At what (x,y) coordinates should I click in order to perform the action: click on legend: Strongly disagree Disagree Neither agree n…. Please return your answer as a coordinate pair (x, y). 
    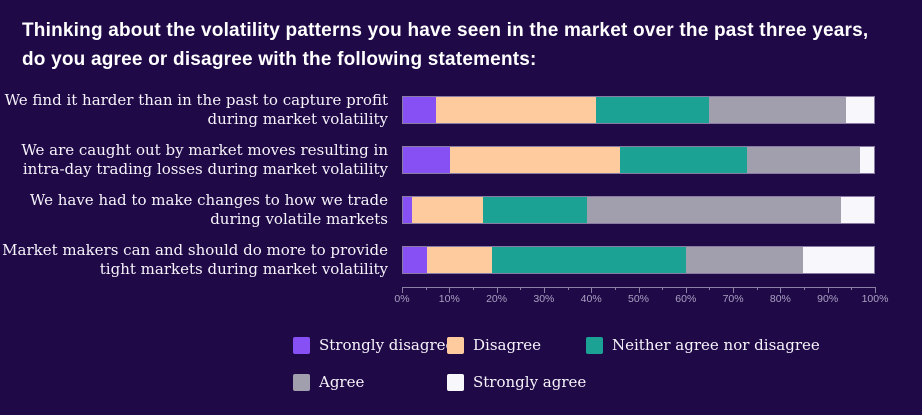
    Looking at the image, I should click on (556, 363).